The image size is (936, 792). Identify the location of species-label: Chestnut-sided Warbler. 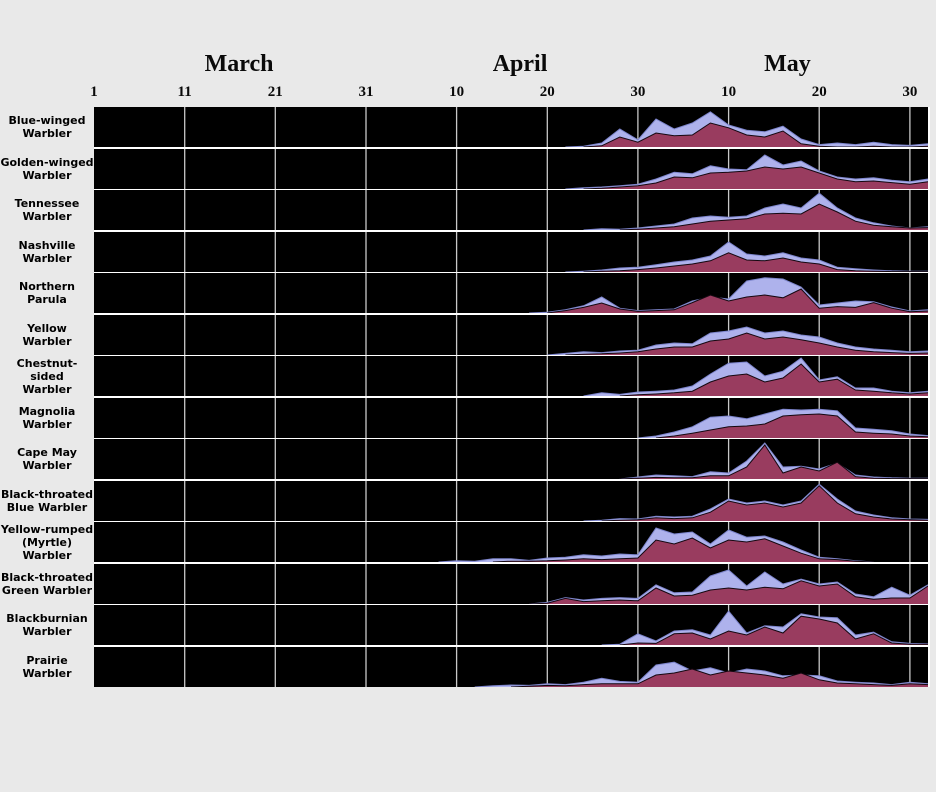
(47, 376).